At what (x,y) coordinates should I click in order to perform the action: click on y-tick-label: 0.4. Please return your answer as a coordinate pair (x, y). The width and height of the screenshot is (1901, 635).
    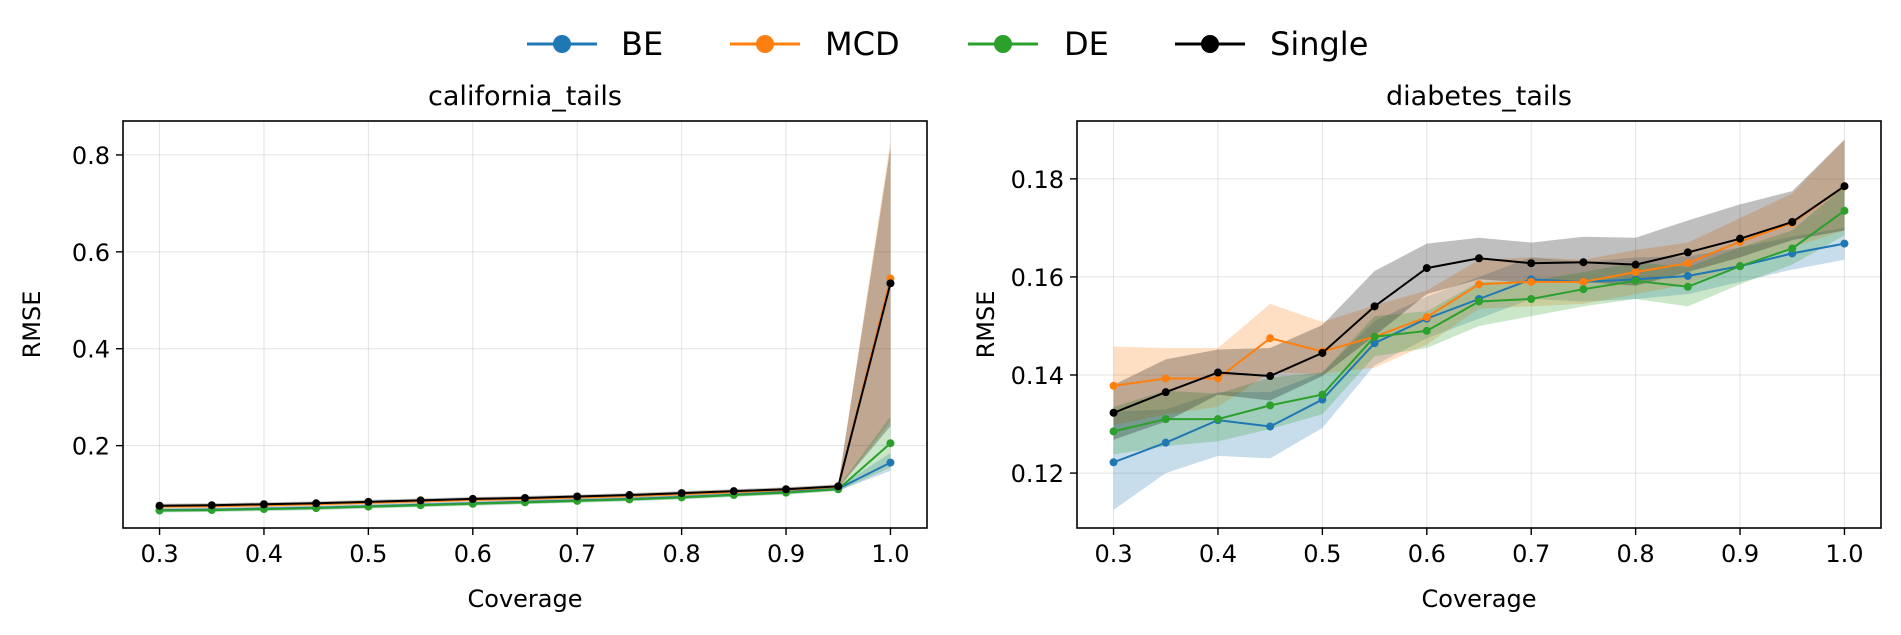
    Looking at the image, I should click on (91, 350).